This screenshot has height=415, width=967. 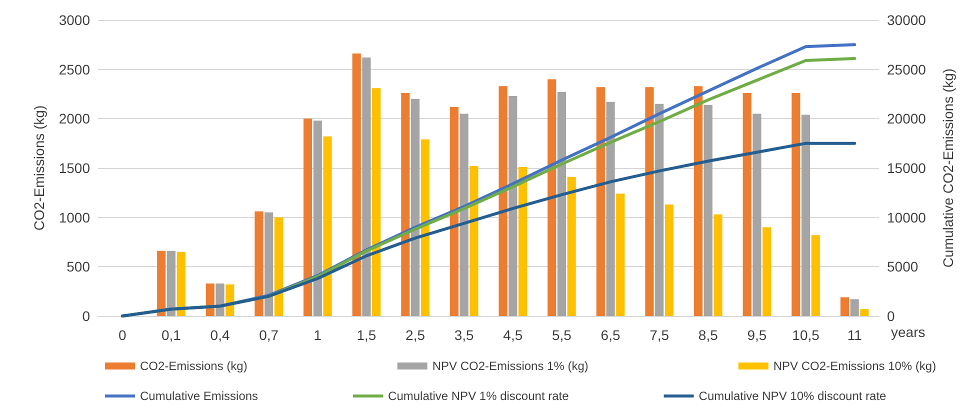 What do you see at coordinates (171, 335) in the screenshot?
I see `x-tick-label: 0,1` at bounding box center [171, 335].